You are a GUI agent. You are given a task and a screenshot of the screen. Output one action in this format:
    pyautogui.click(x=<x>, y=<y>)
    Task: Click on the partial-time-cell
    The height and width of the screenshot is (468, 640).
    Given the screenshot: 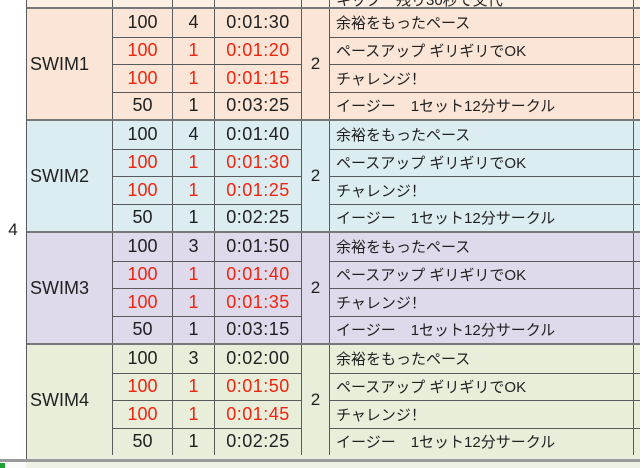 What is the action you would take?
    pyautogui.click(x=258, y=3)
    